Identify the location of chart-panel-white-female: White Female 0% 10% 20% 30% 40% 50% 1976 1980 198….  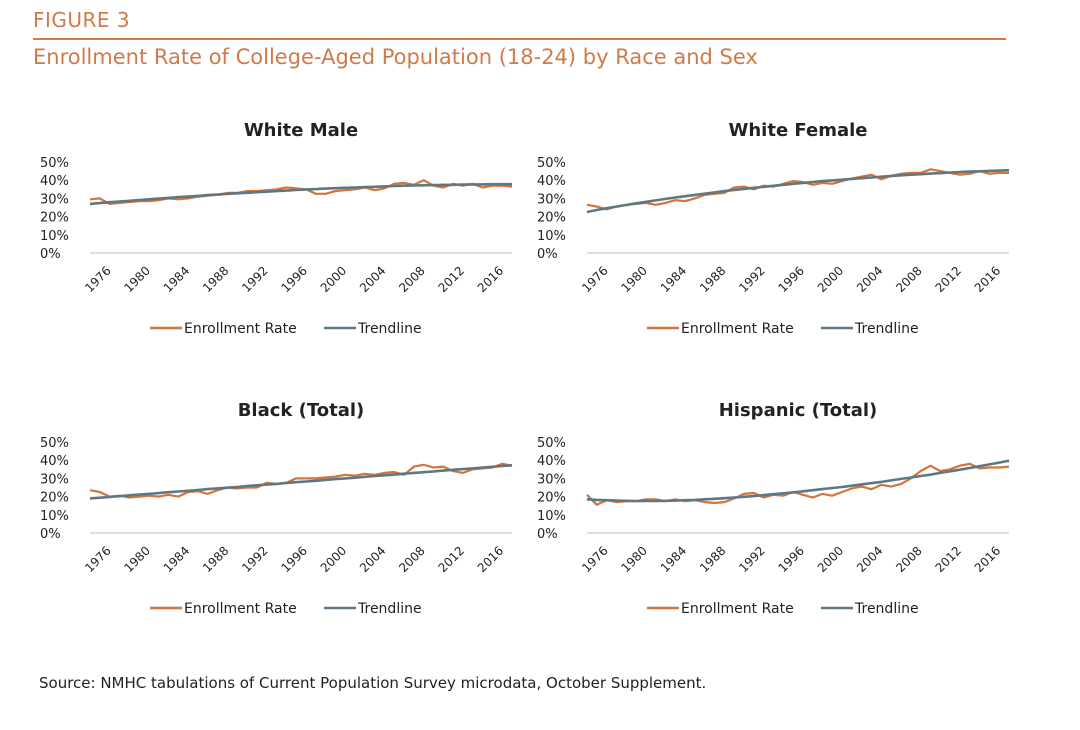
(772, 232).